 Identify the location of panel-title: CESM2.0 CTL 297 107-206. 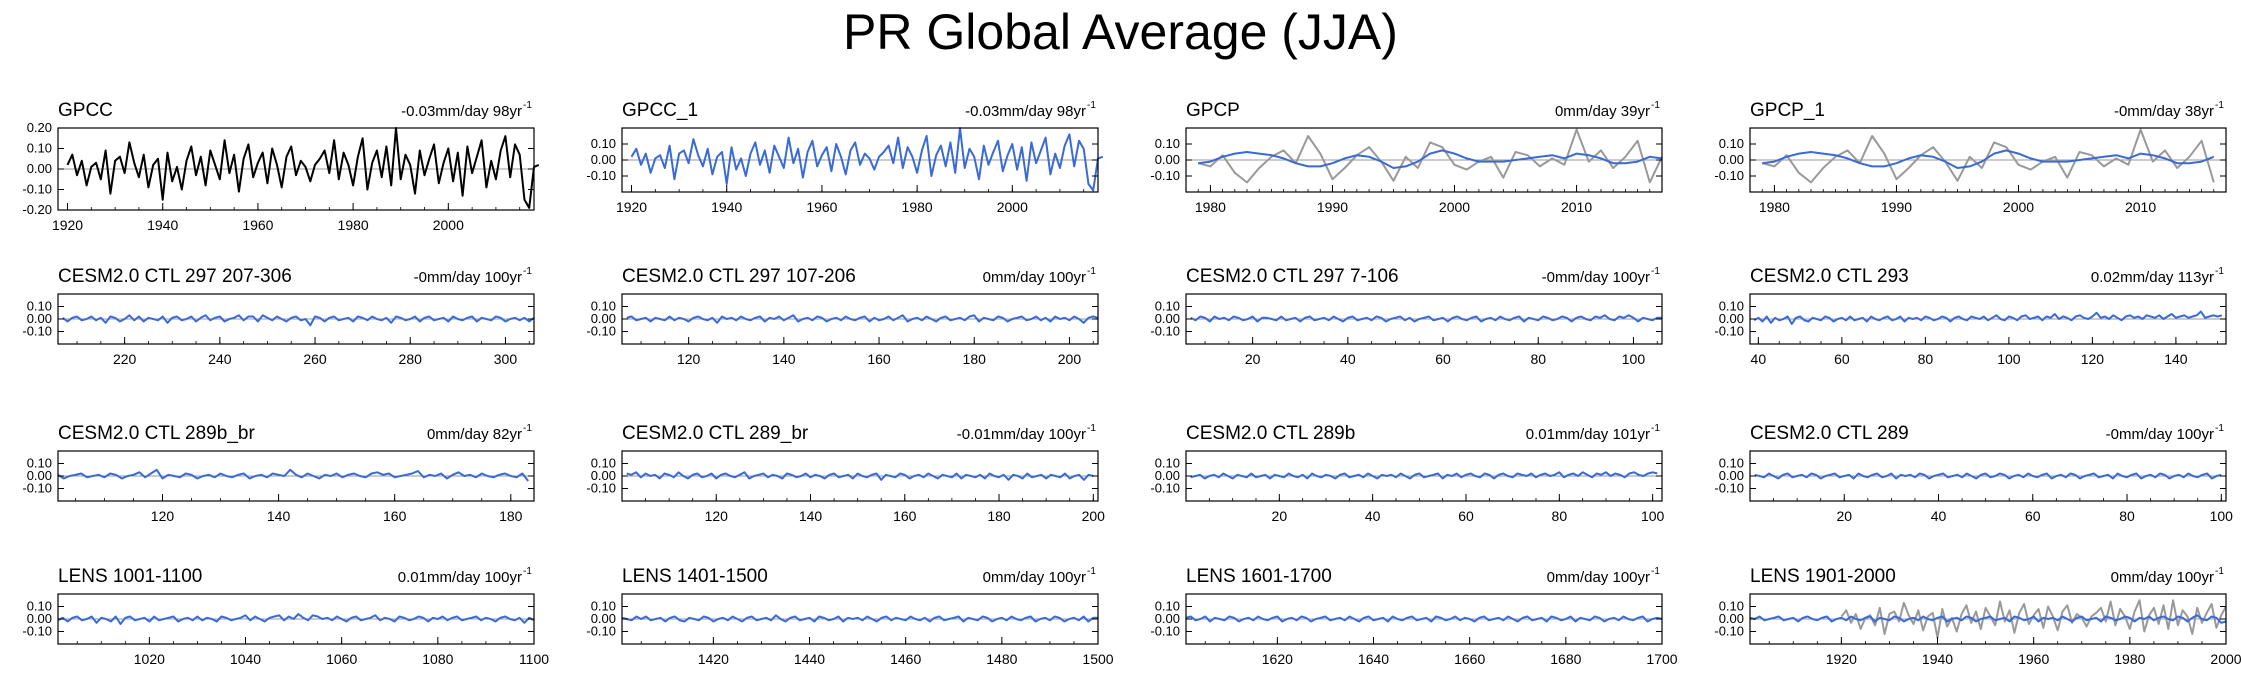
(739, 276).